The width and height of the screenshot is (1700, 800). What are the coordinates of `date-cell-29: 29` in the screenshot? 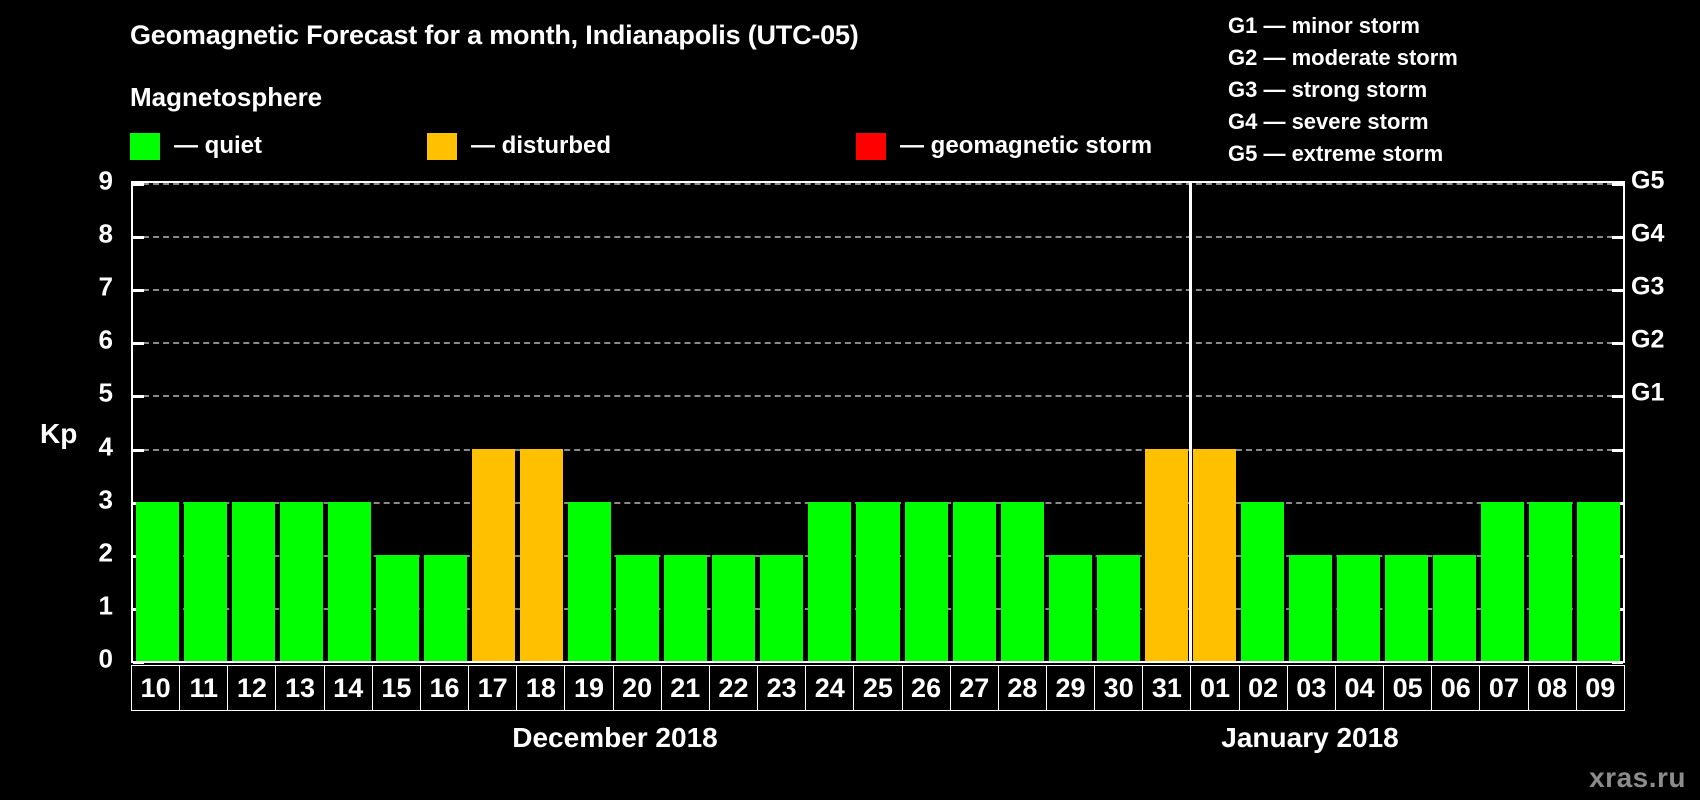 It's located at (1071, 688).